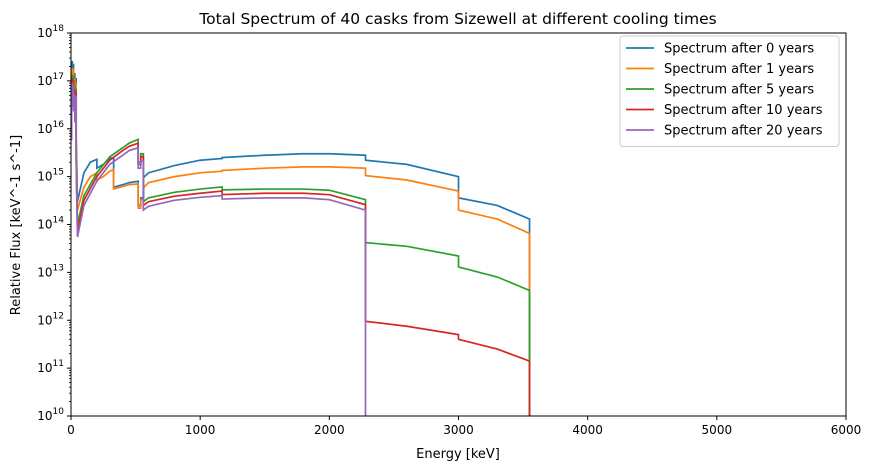 The image size is (873, 470). I want to click on y-tick-label: 1017, so click(50, 80).